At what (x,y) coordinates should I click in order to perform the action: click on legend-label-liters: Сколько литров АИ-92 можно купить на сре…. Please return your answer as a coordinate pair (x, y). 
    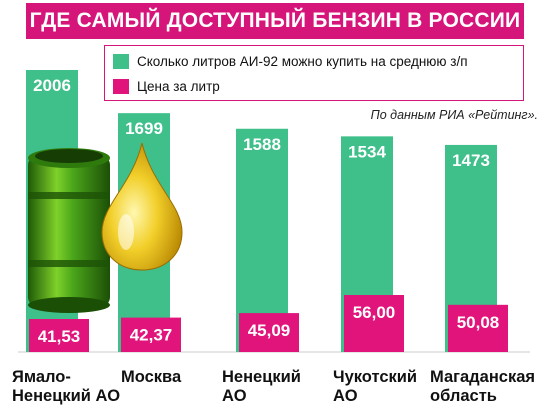
    Looking at the image, I should click on (302, 61).